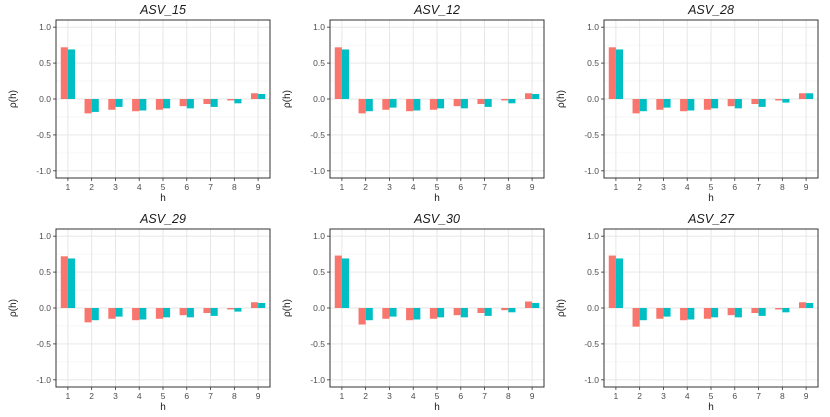 The image size is (830, 417). What do you see at coordinates (319, 27) in the screenshot?
I see `y-tick-label: 1.0` at bounding box center [319, 27].